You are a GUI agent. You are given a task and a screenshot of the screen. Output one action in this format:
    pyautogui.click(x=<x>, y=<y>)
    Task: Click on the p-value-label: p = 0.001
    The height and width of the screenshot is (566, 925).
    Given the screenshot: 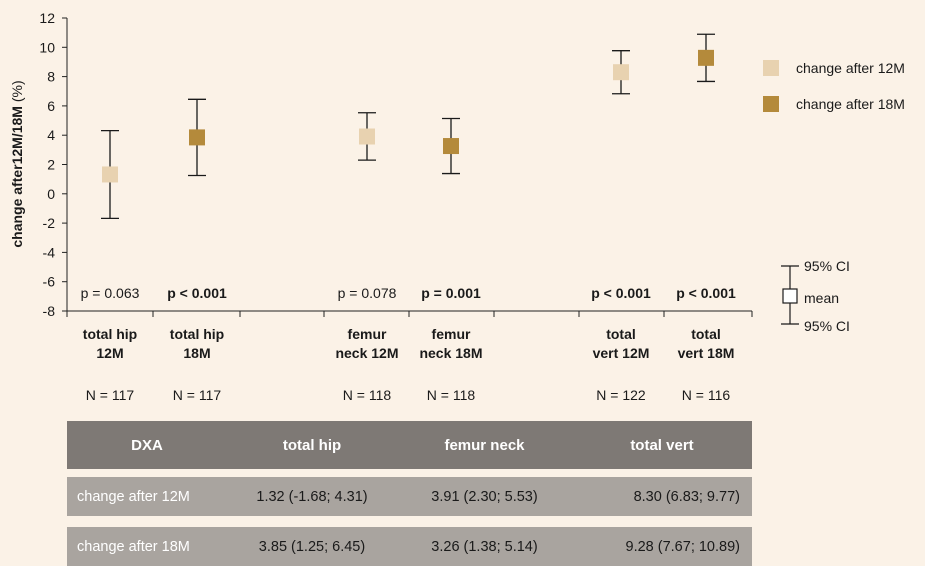 What is the action you would take?
    pyautogui.click(x=451, y=293)
    